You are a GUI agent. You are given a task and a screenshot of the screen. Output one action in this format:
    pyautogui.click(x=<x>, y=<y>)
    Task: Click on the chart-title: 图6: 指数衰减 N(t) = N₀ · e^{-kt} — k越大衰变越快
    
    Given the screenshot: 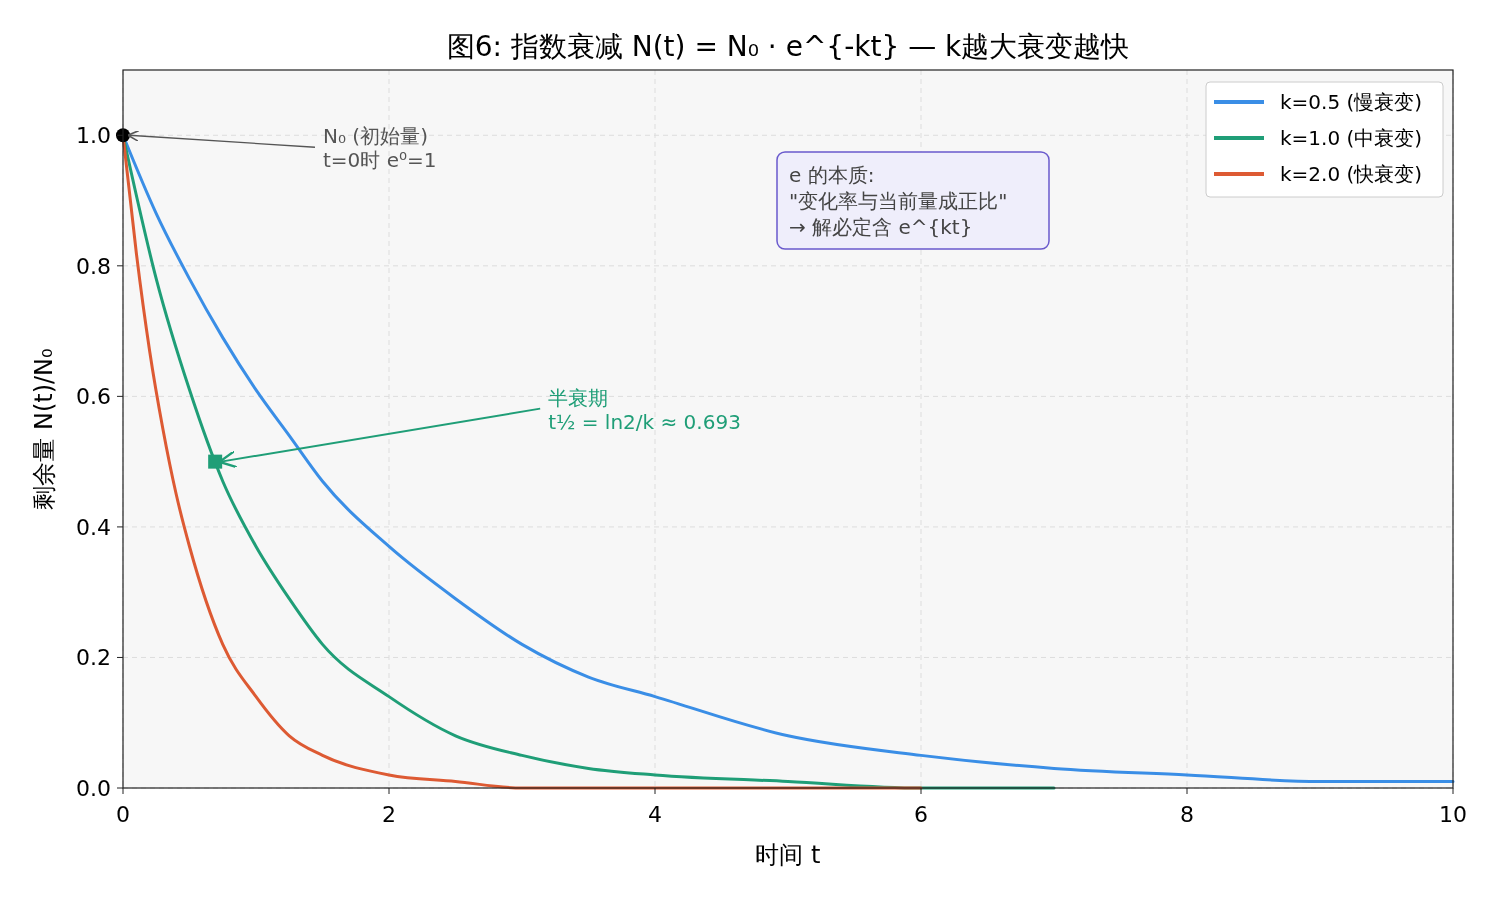 What is the action you would take?
    pyautogui.click(x=788, y=46)
    